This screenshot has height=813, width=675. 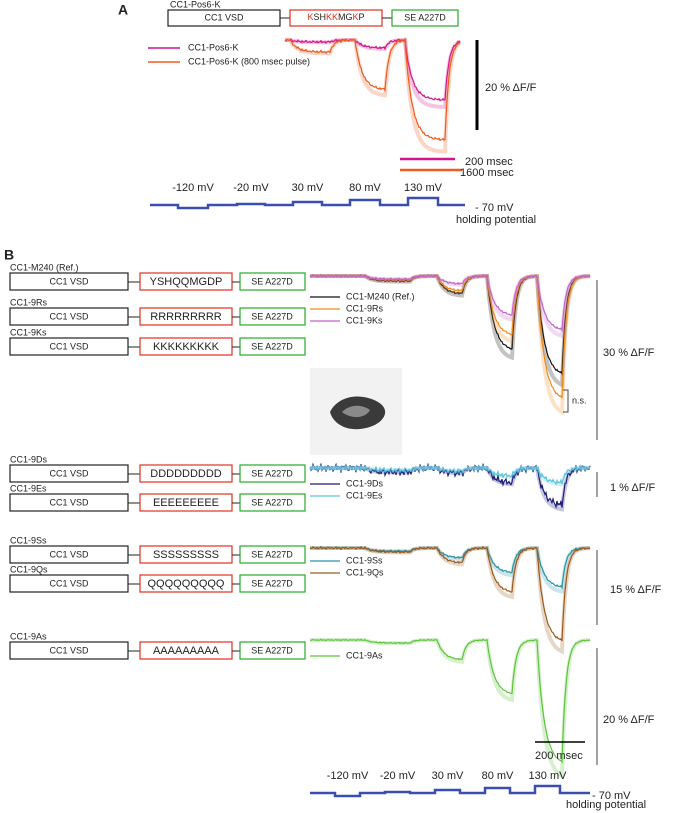 What do you see at coordinates (195, 4) in the screenshot?
I see `construct-name: CC1-Pos6-K` at bounding box center [195, 4].